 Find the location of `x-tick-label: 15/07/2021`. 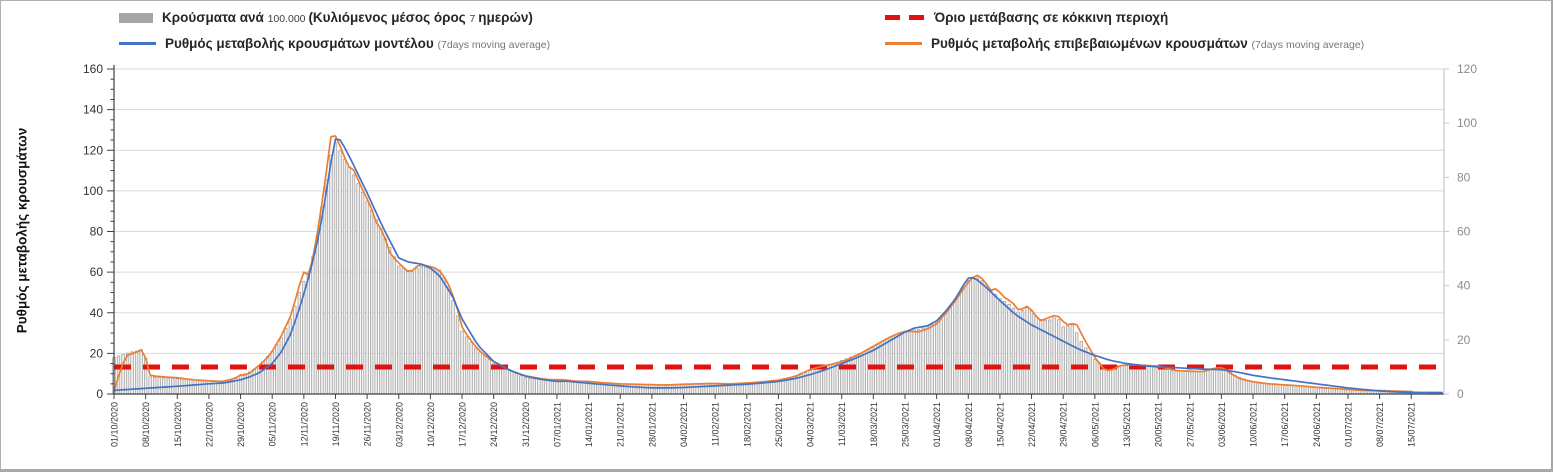

x-tick-label: 15/07/2021 is located at coordinates (1412, 424).